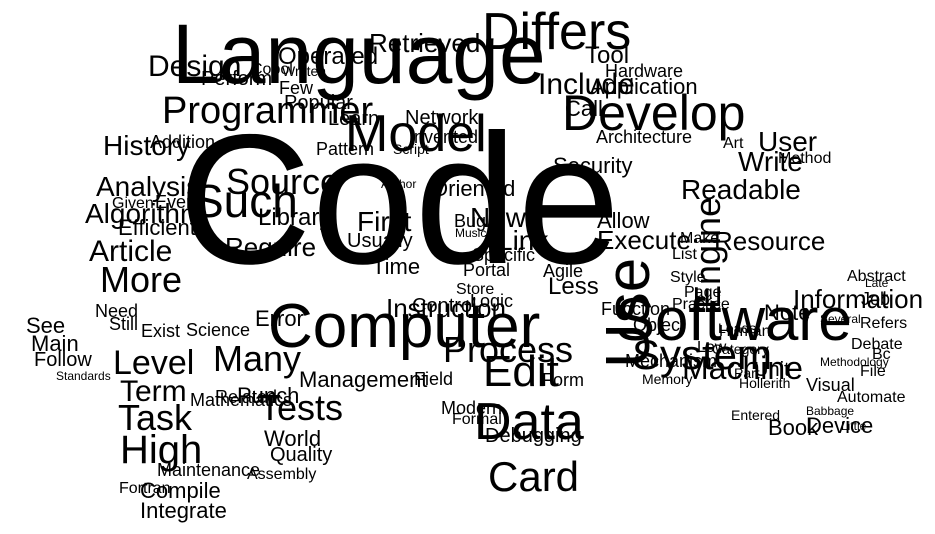 The image size is (935, 534). I want to click on cloud-word: Field, so click(434, 379).